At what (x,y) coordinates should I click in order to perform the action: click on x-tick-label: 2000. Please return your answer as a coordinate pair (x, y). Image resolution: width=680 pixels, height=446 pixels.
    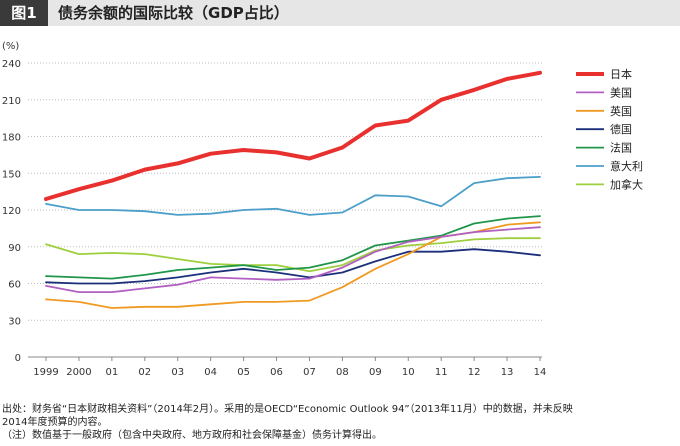
    Looking at the image, I should click on (78, 372).